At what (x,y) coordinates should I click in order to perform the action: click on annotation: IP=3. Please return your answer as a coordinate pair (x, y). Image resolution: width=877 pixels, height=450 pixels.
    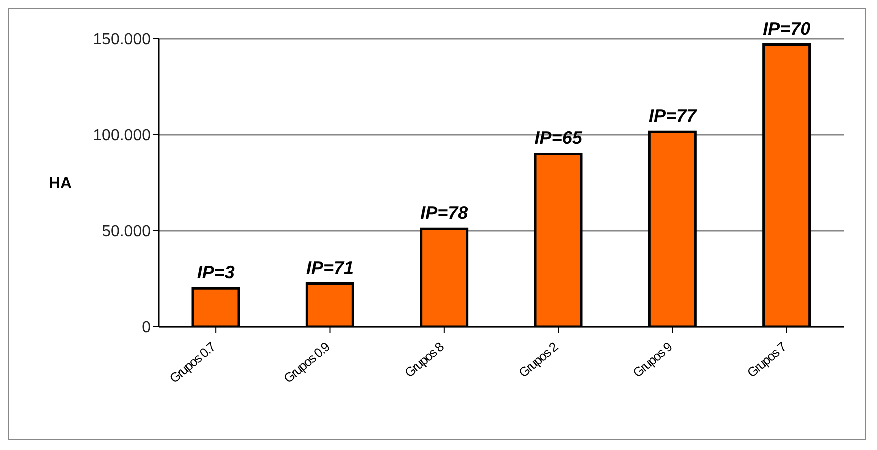
    Looking at the image, I should click on (216, 272).